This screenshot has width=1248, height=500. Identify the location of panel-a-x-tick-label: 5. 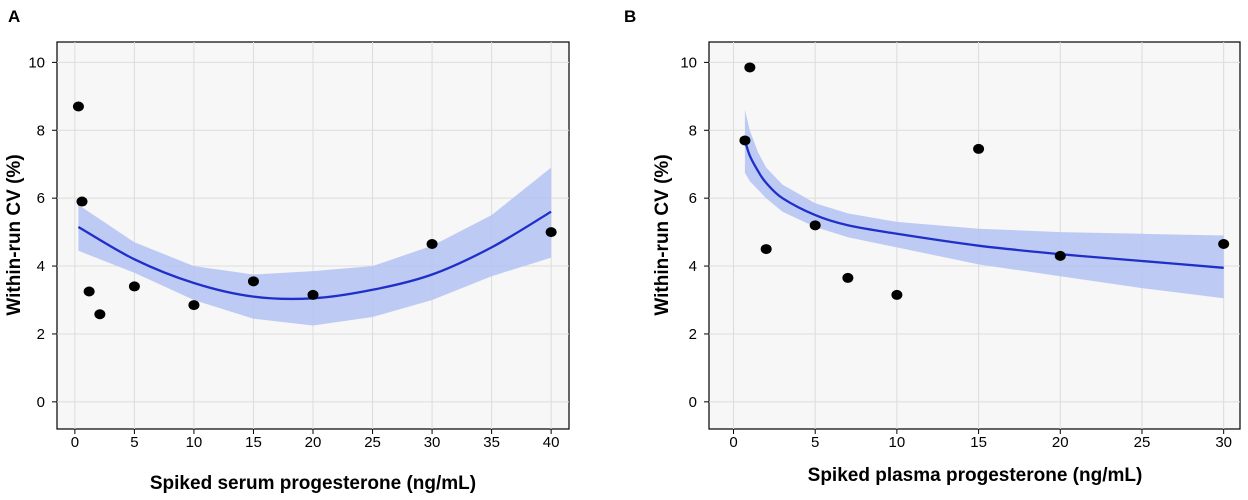
(134, 442).